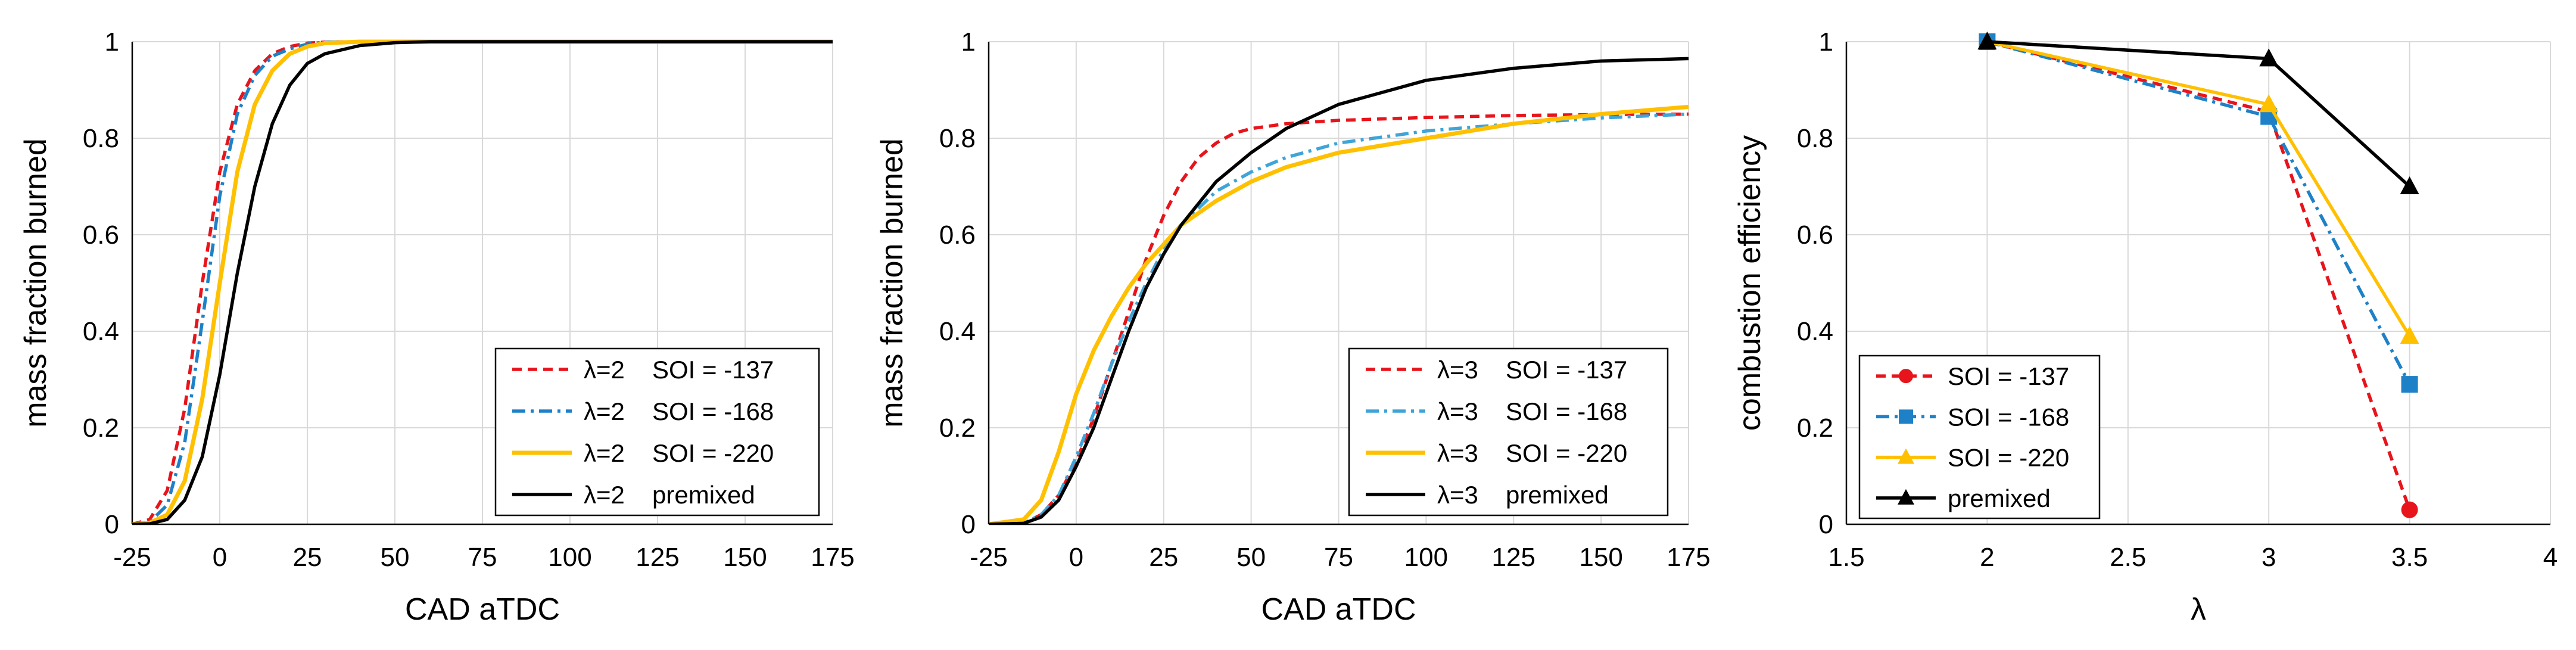 Image resolution: width=2576 pixels, height=650 pixels. Describe the element at coordinates (2409, 510) in the screenshot. I see `data-point-circle` at that location.